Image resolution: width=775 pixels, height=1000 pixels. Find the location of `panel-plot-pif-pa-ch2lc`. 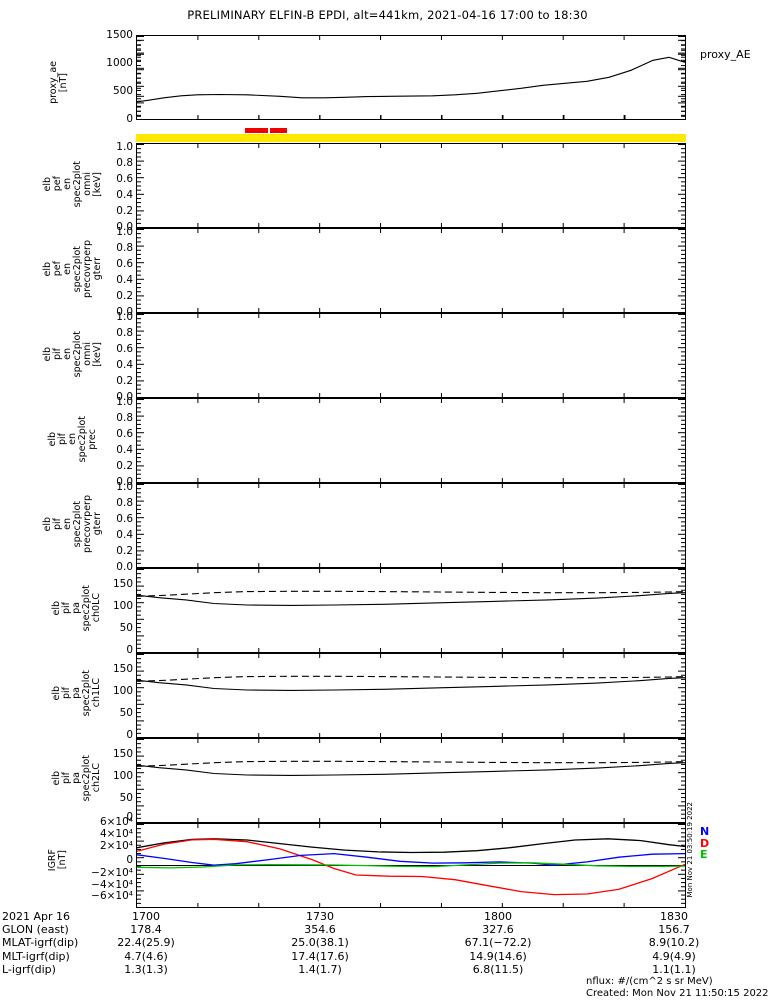

panel-plot-pif-pa-ch2lc is located at coordinates (411, 780).